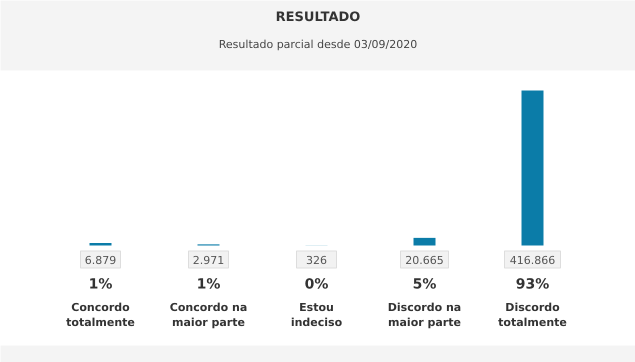  Describe the element at coordinates (425, 315) in the screenshot. I see `x-tick-label: Discordo na maior parte` at that location.